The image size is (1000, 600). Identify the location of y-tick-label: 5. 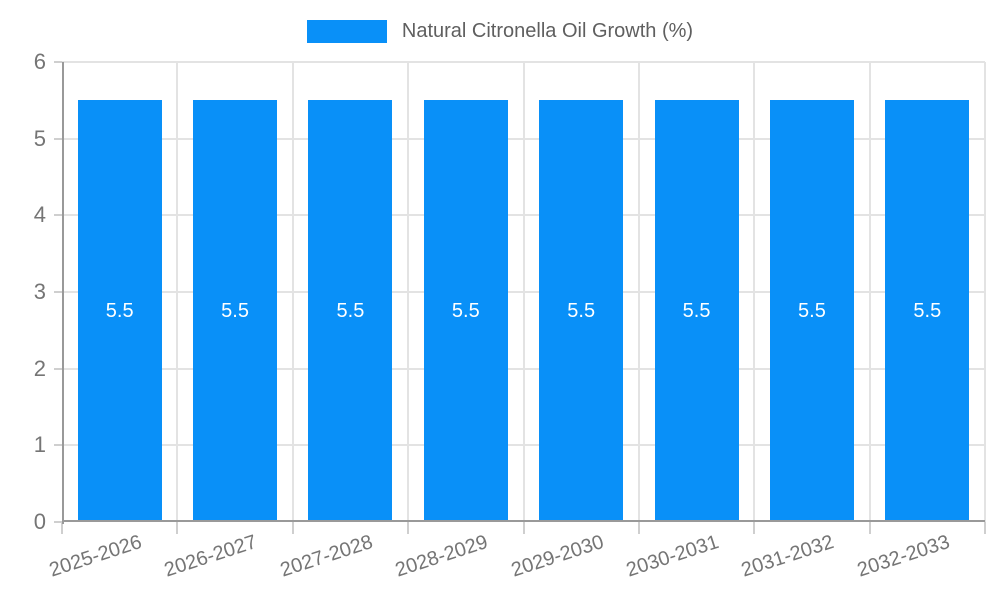
(39, 138).